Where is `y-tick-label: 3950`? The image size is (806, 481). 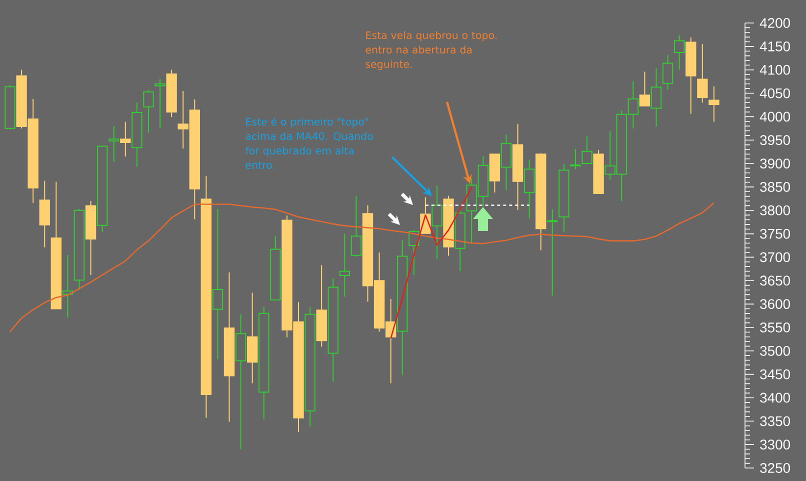 y-tick-label: 3950 is located at coordinates (775, 140).